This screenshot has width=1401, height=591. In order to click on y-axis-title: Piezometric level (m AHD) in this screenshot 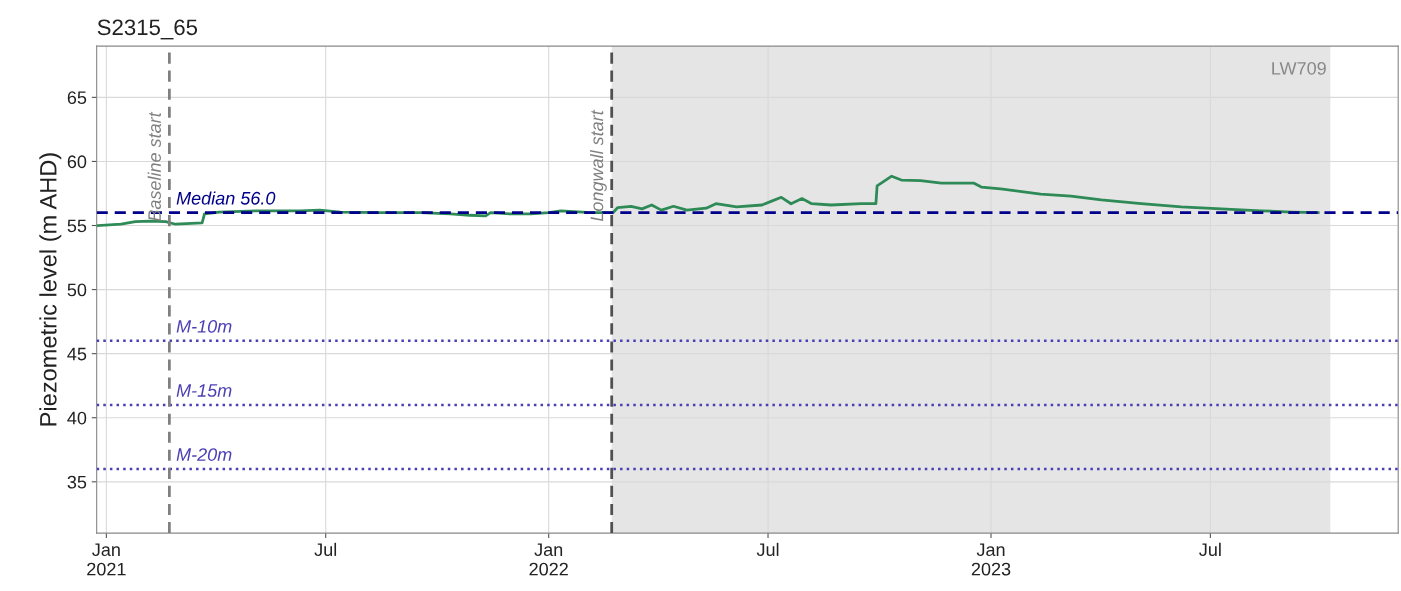, I will do `click(50, 289)`.